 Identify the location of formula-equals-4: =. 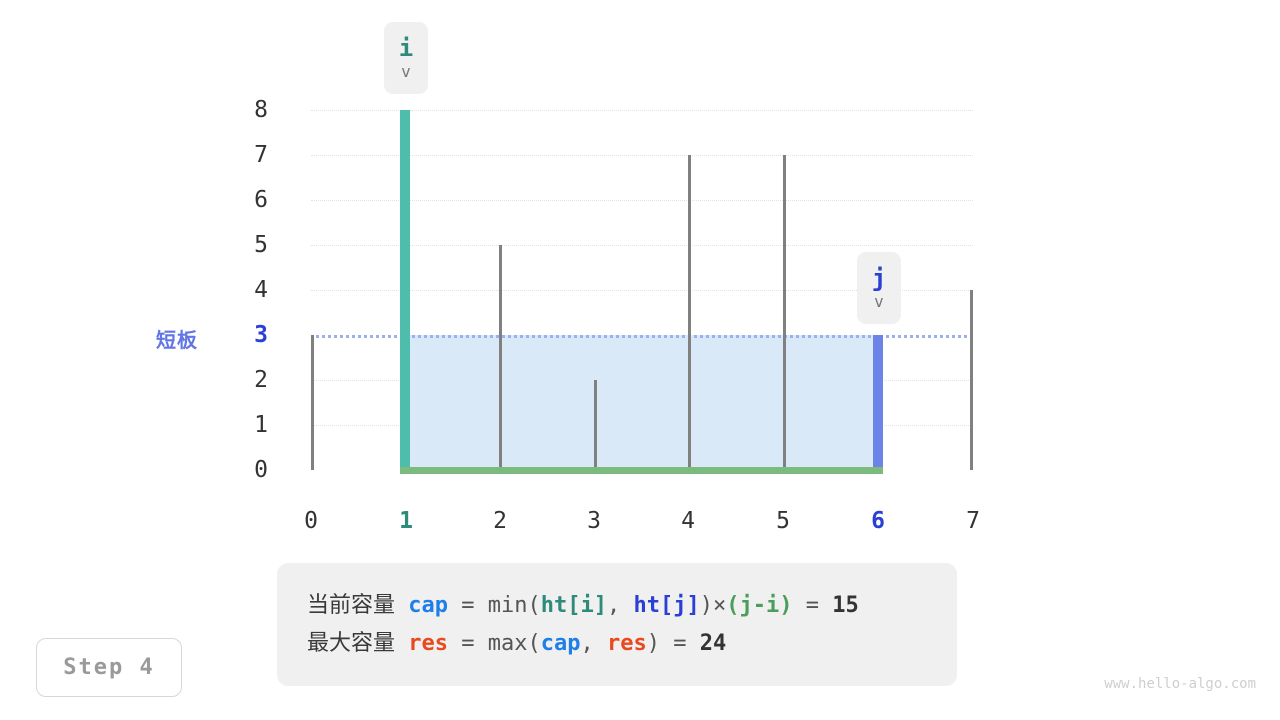
(680, 643).